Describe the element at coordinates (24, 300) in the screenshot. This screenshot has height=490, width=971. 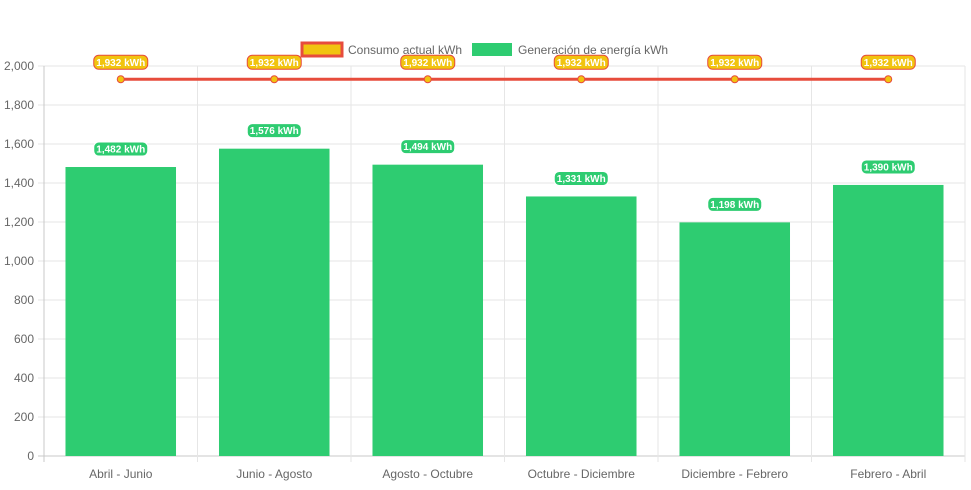
I see `y-tick-label: 800` at that location.